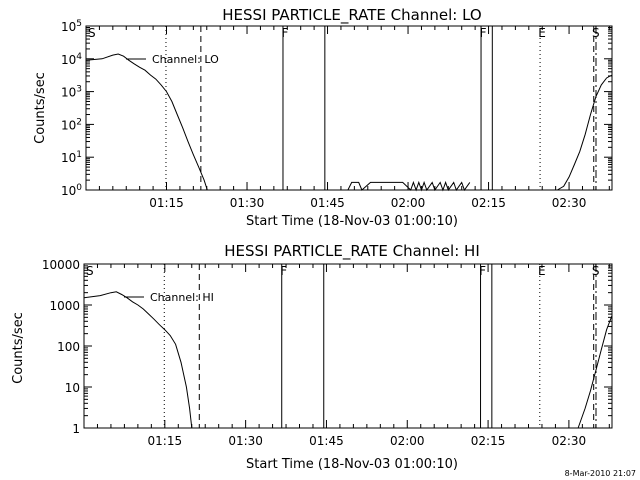 This screenshot has height=480, width=640. What do you see at coordinates (185, 59) in the screenshot?
I see `legend-label: Channel: LO` at bounding box center [185, 59].